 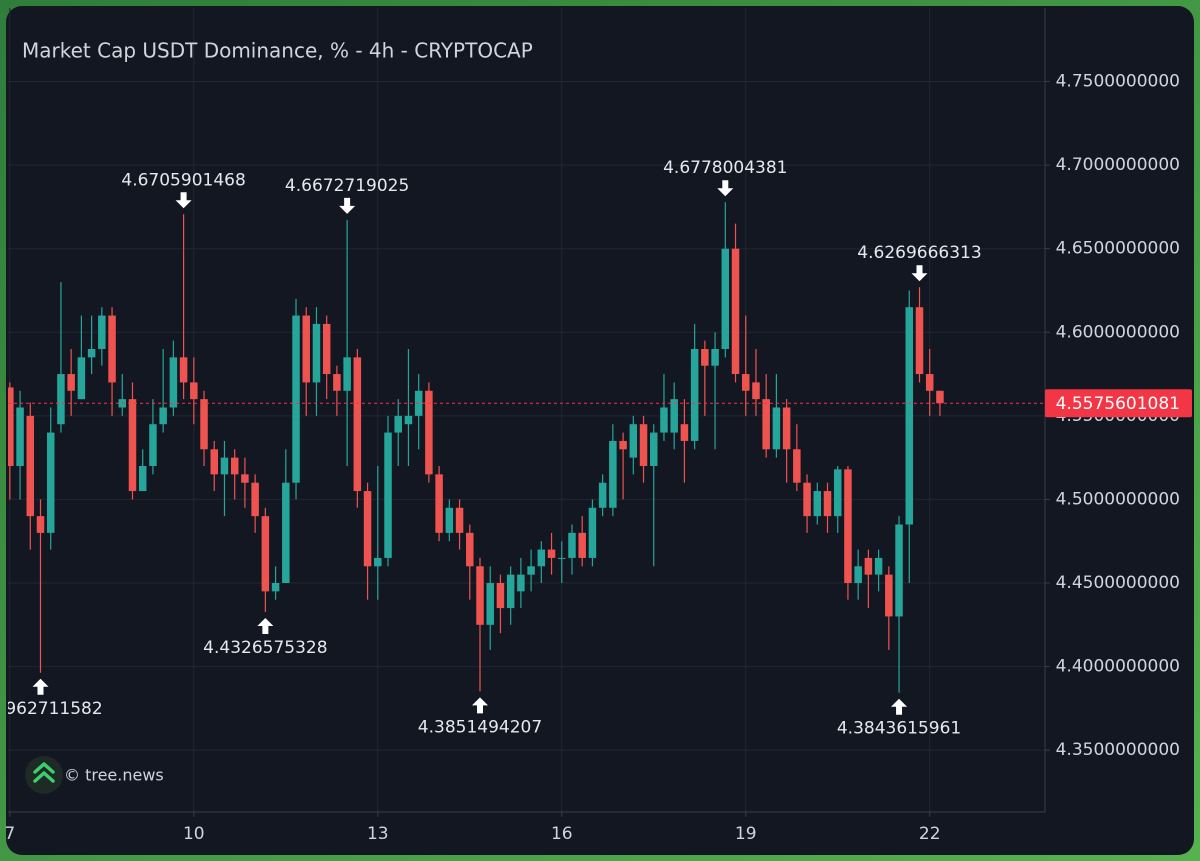 I want to click on high-label: 4.6778004381, so click(x=725, y=168).